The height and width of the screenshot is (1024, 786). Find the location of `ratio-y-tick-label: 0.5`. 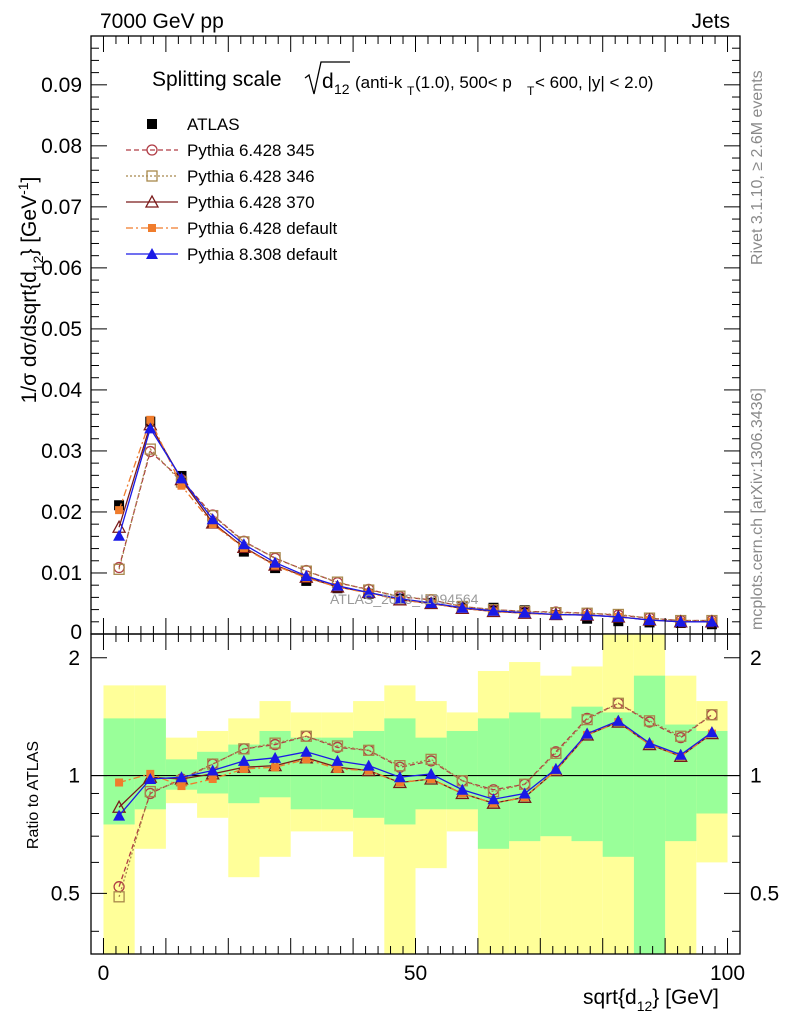

ratio-y-tick-label: 0.5 is located at coordinates (65, 893).